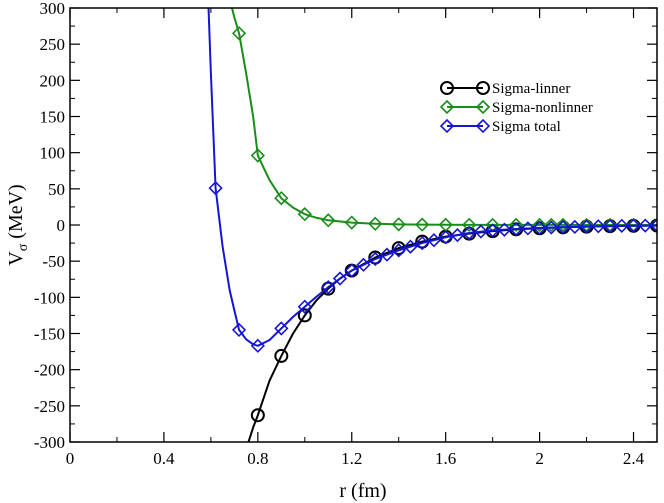  What do you see at coordinates (362, 491) in the screenshot?
I see `x-axis-label: r (fm)` at bounding box center [362, 491].